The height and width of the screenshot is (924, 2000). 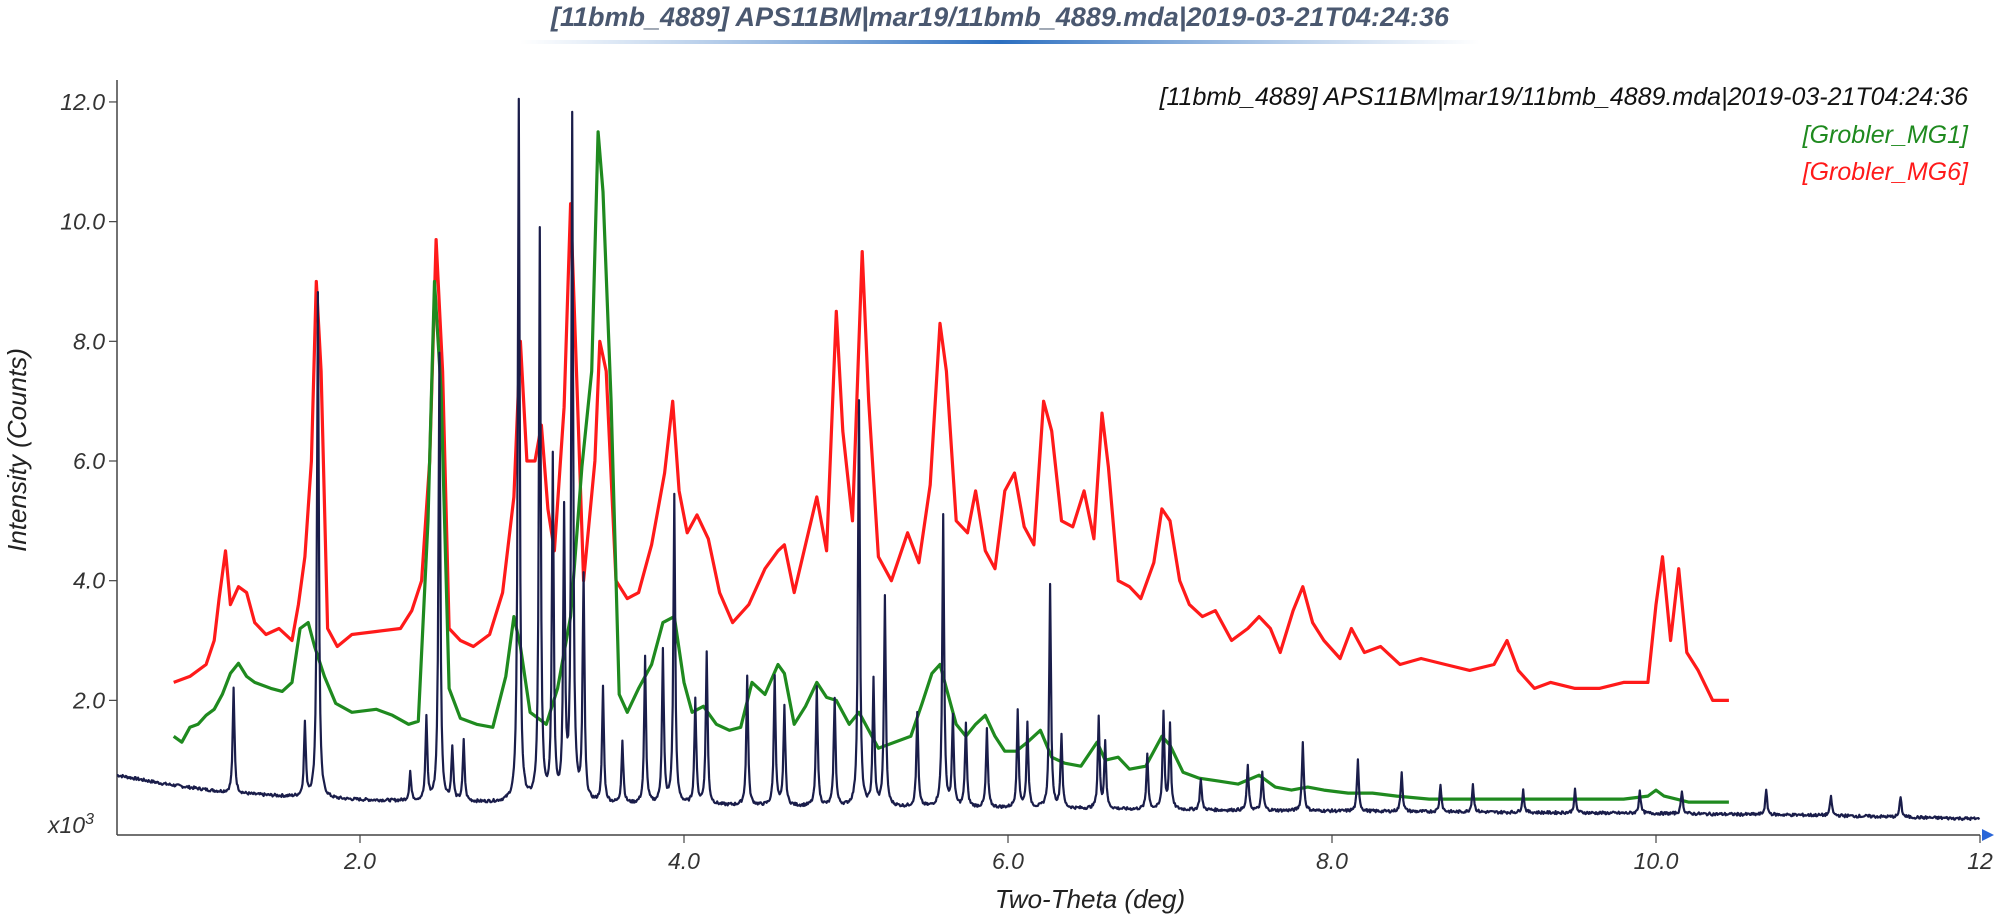 What do you see at coordinates (1980, 861) in the screenshot?
I see `x-tick-label: 12` at bounding box center [1980, 861].